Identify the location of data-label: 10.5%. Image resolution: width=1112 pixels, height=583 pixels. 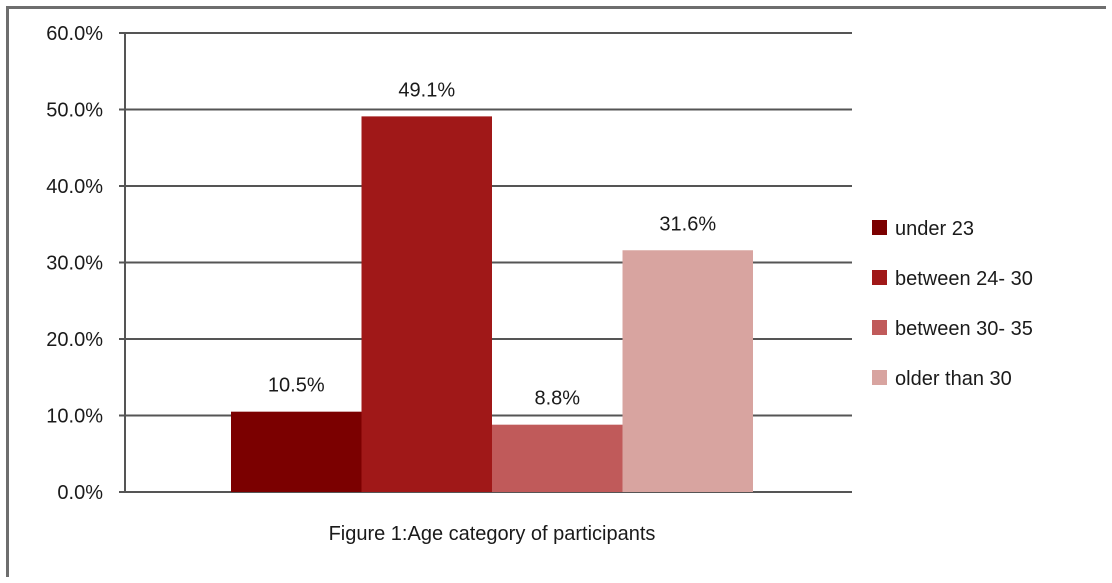
(296, 386).